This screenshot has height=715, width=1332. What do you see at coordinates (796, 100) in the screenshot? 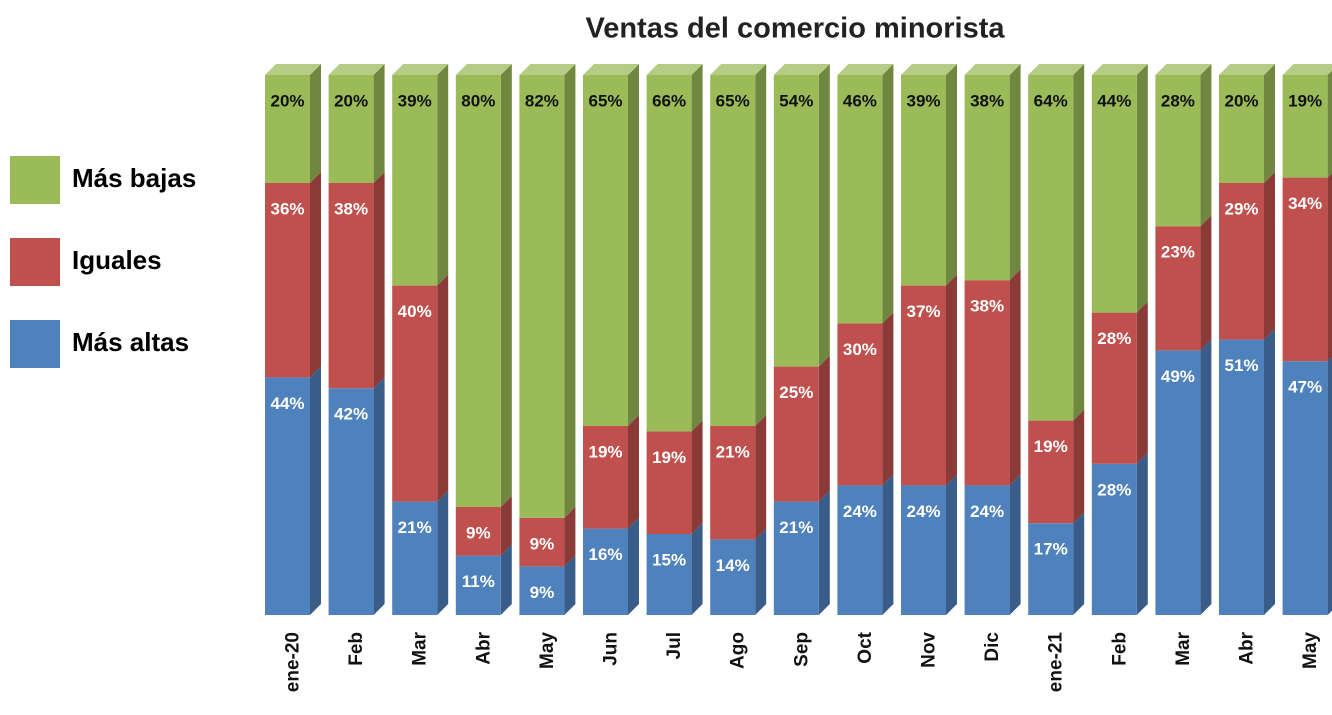
I see `data-label: 54%` at bounding box center [796, 100].